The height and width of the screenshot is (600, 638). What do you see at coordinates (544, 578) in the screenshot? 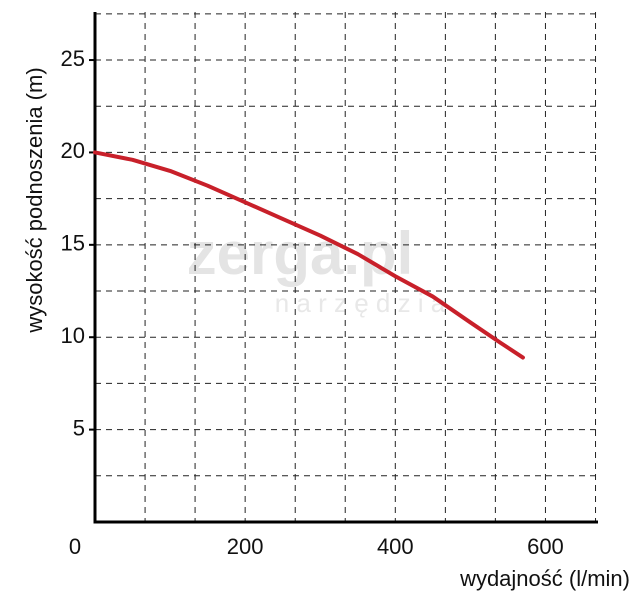
I see `x-axis-title: wydajność (l/min)` at bounding box center [544, 578].